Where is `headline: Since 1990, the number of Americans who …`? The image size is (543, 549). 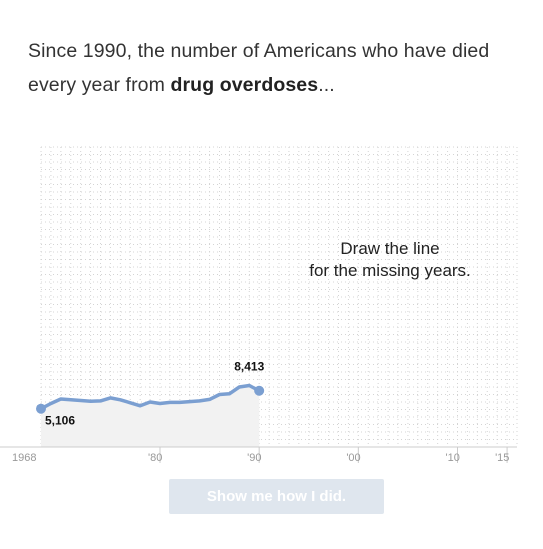 headline: Since 1990, the number of Americans who … is located at coordinates (280, 68).